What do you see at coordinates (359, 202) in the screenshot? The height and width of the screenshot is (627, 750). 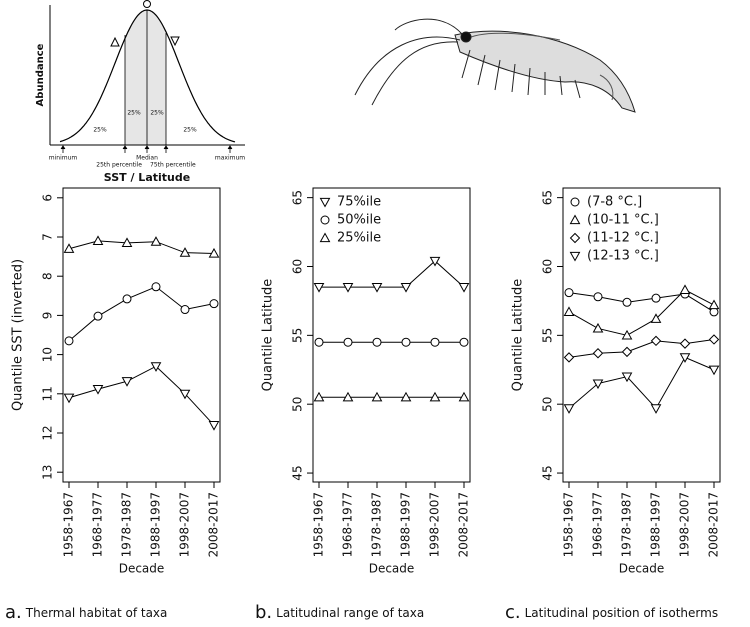 I see `legend-label: 75%ile` at bounding box center [359, 202].